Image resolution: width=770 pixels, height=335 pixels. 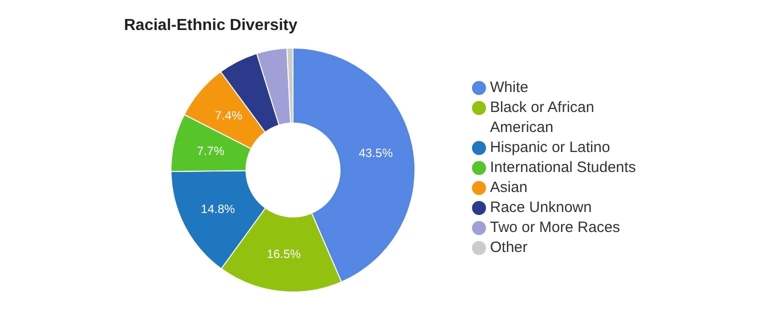 I want to click on legend-label: International Students, so click(x=563, y=168).